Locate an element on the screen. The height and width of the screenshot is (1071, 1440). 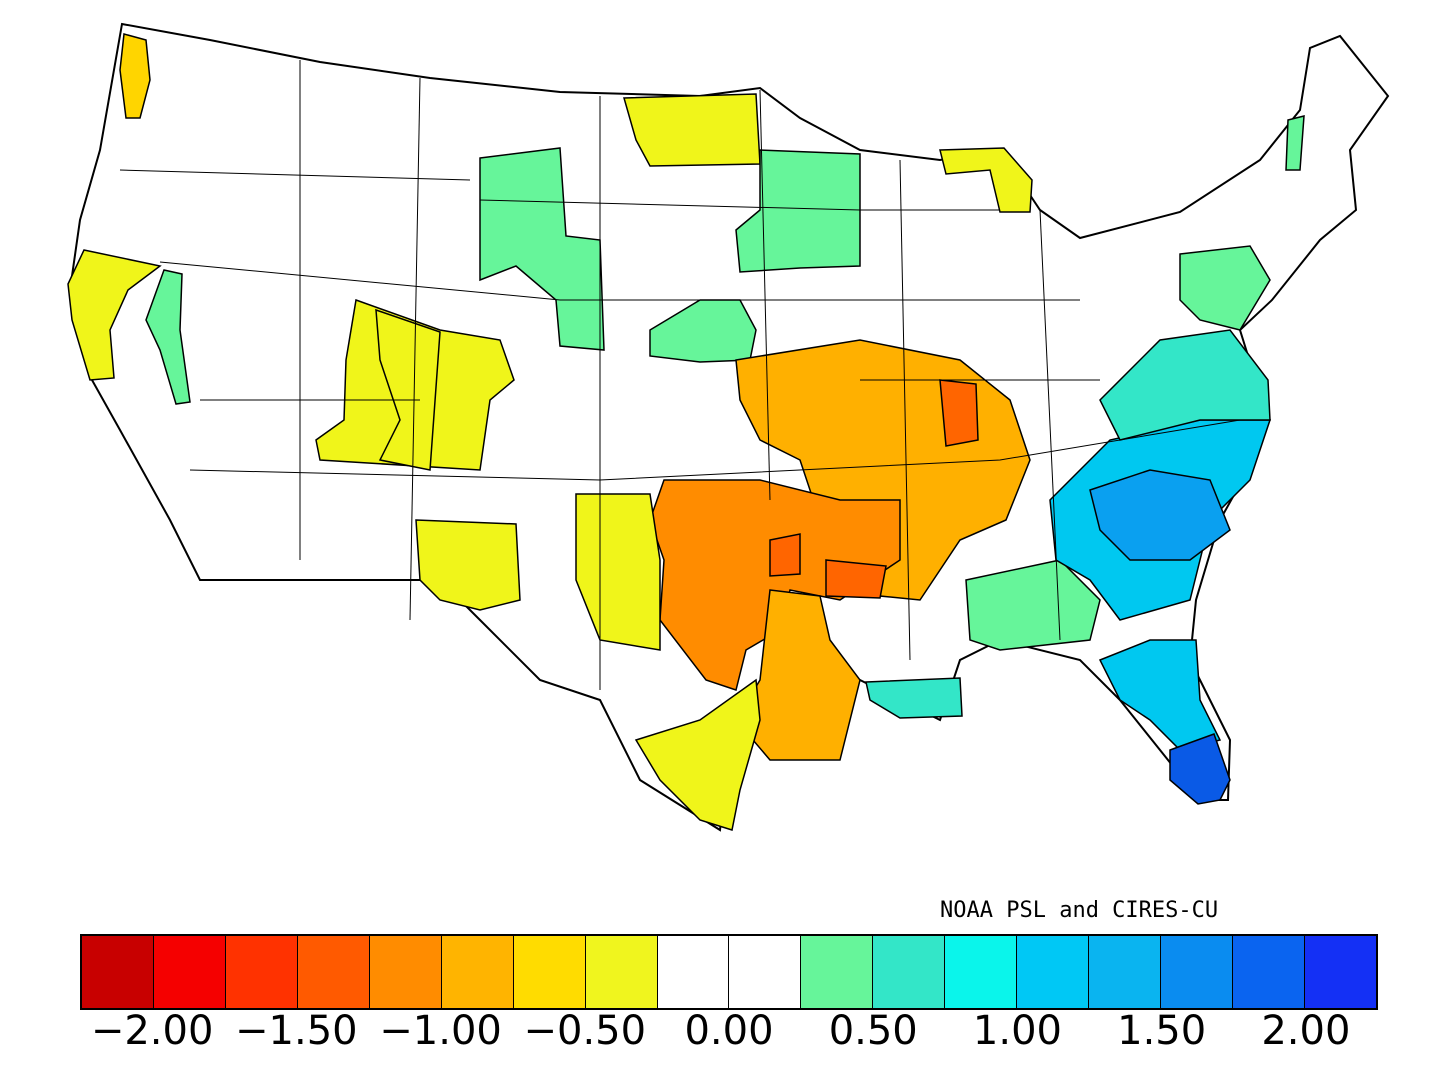
new-mexico-divisions is located at coordinates (468, 565).